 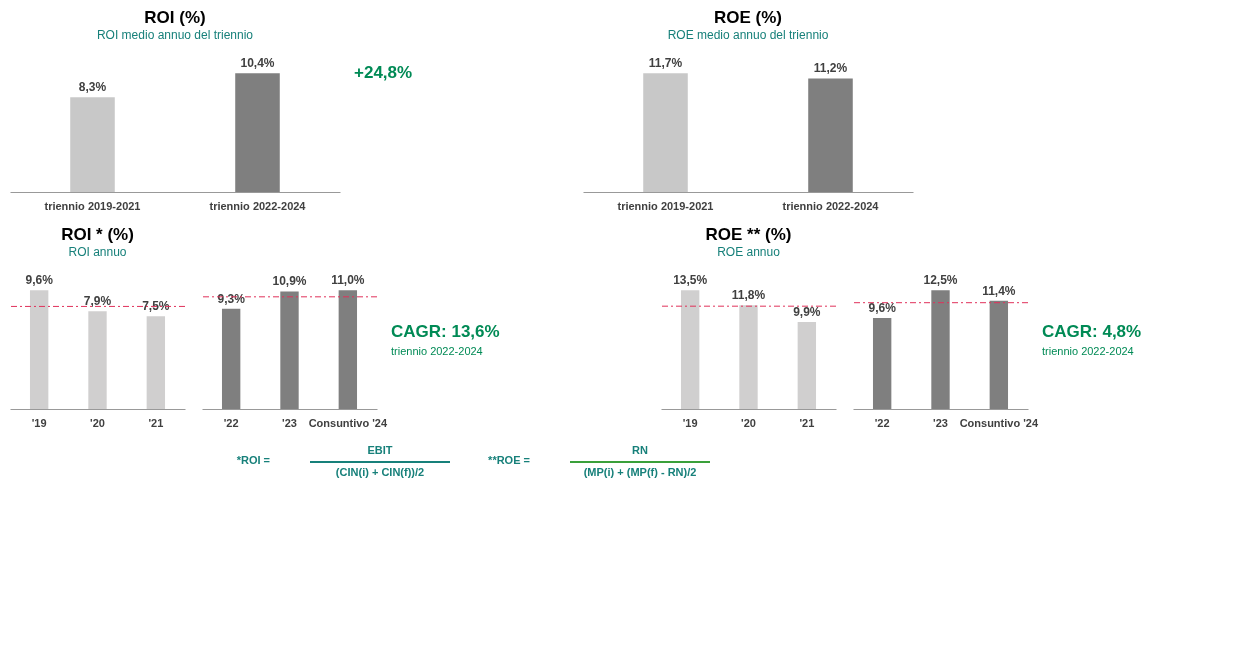 I want to click on chart-title: ROE ** (%), so click(x=748, y=234).